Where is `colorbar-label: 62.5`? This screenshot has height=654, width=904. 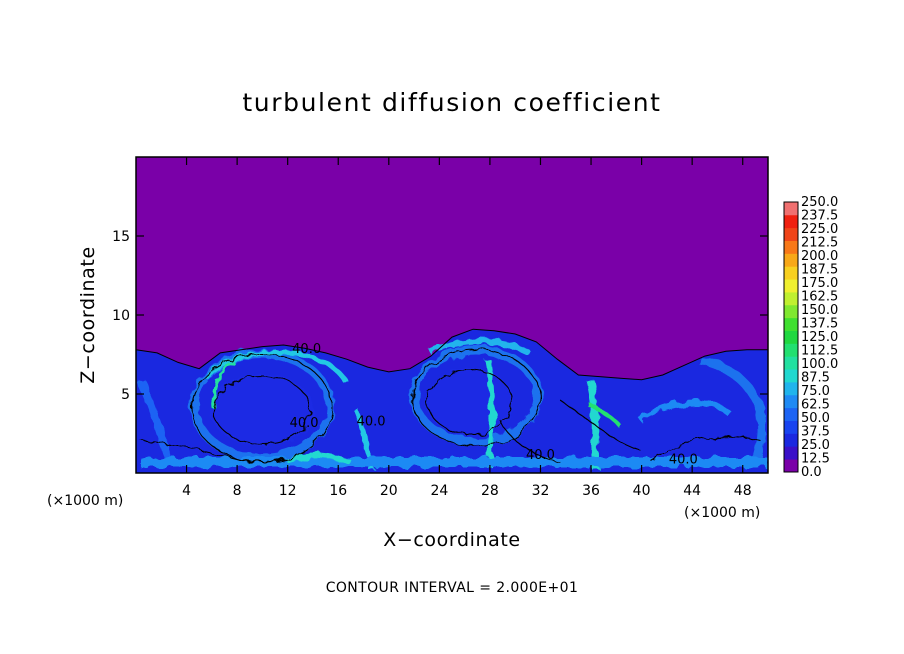
colorbar-label: 62.5 is located at coordinates (815, 405).